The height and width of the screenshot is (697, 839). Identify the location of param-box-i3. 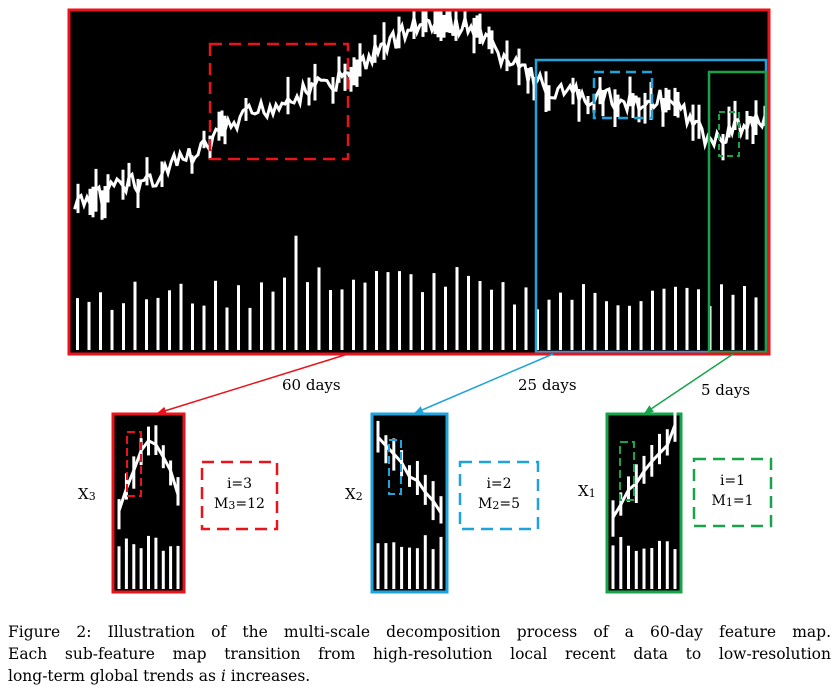
(239, 495).